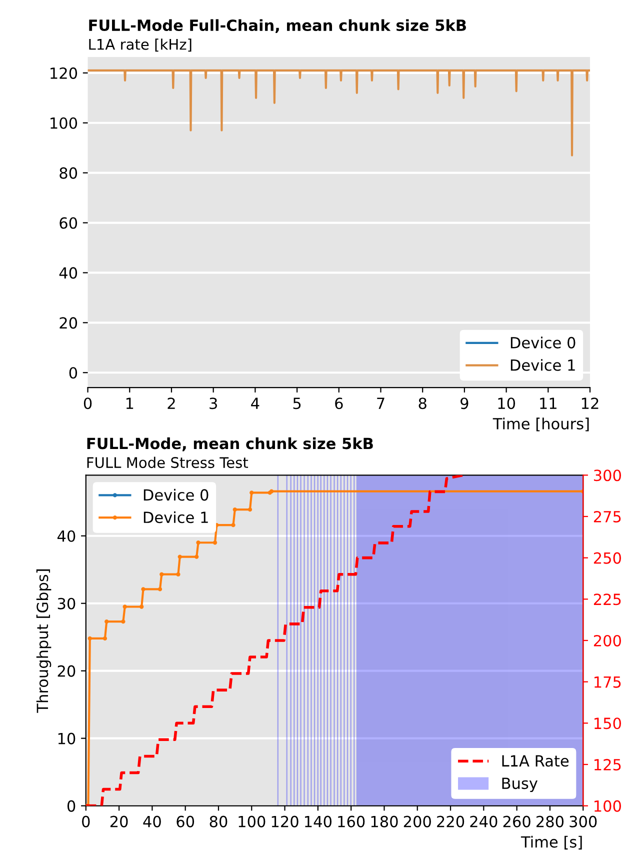 The height and width of the screenshot is (850, 627). What do you see at coordinates (422, 404) in the screenshot?
I see `x-tick-label: 8` at bounding box center [422, 404].